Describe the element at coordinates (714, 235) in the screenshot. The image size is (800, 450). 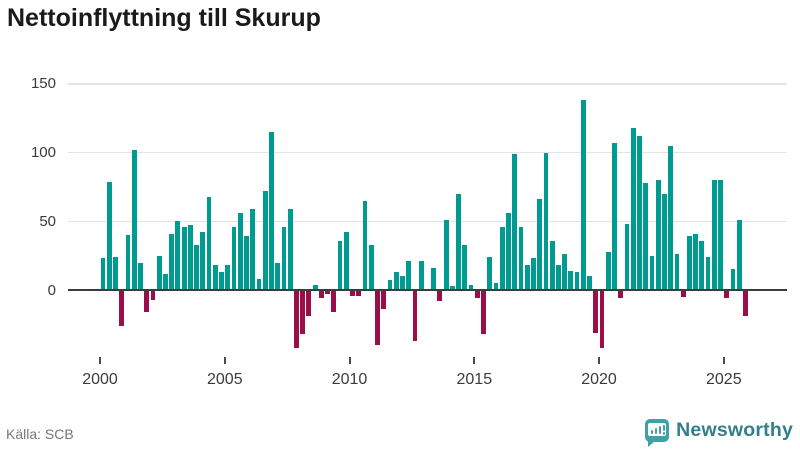
I see `bar-2024-Q3` at that location.